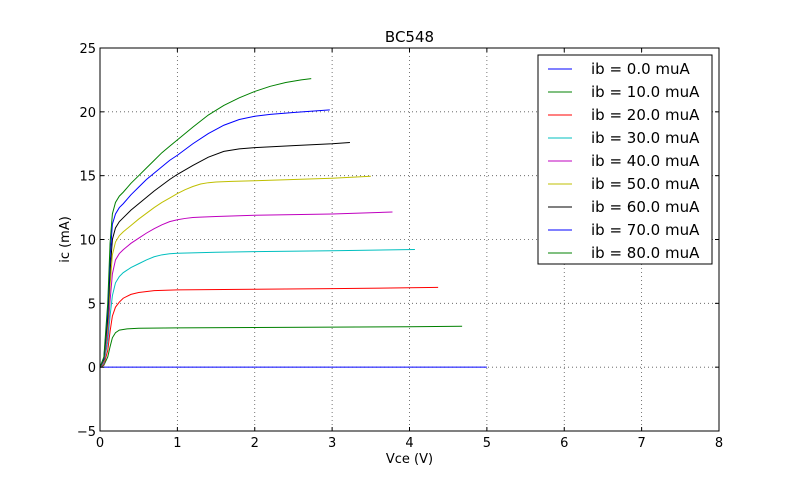 This screenshot has width=800, height=480. I want to click on y-tick-label: 10, so click(87, 241).